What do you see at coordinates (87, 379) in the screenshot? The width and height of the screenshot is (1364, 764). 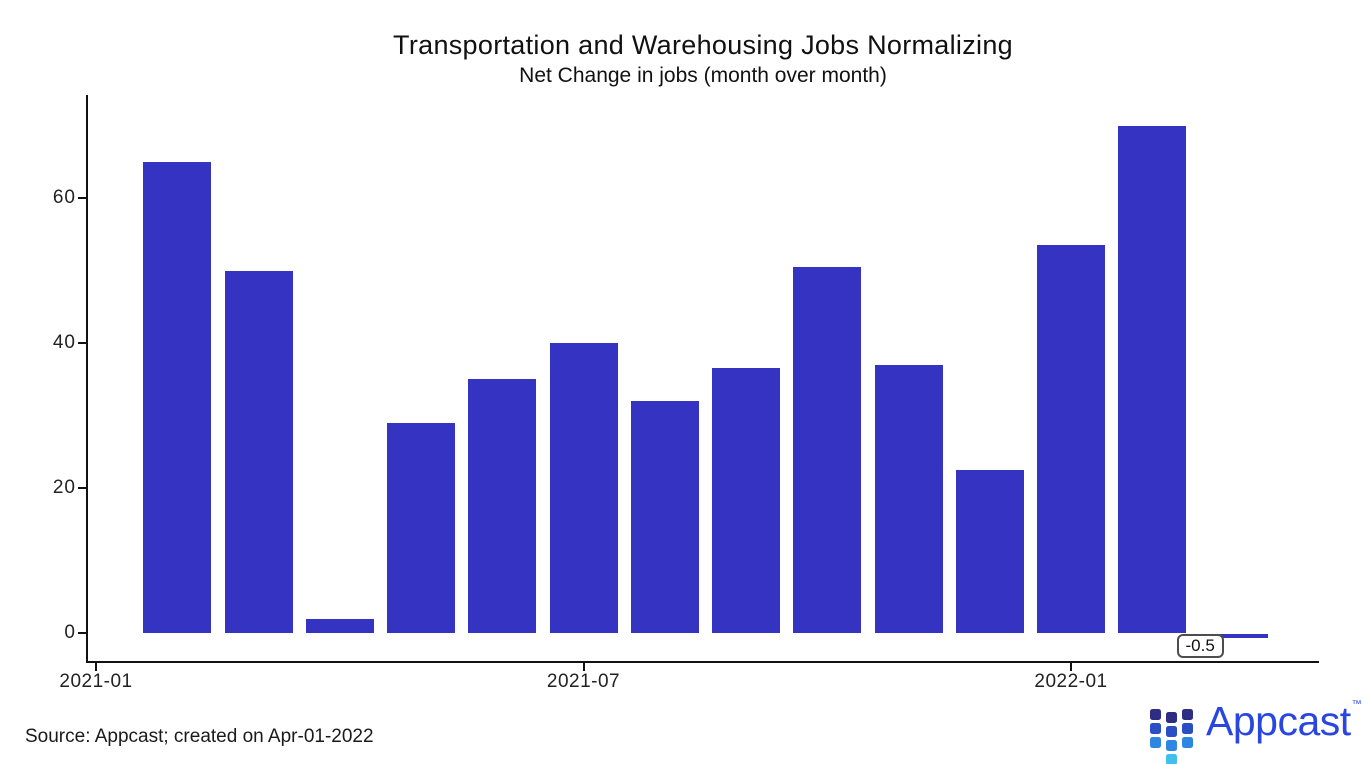 I see `y-axis-line` at bounding box center [87, 379].